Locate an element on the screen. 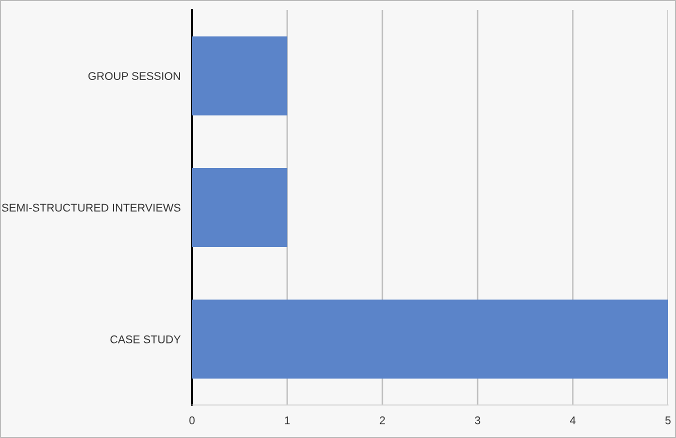 The width and height of the screenshot is (676, 438). x-tick-label: 0 is located at coordinates (192, 420).